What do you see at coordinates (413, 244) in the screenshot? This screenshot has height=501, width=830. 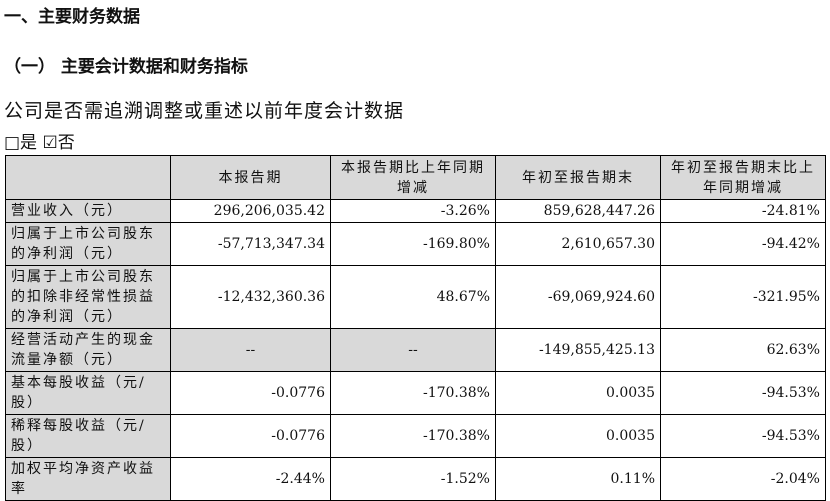 I see `cell: -169.80%` at bounding box center [413, 244].